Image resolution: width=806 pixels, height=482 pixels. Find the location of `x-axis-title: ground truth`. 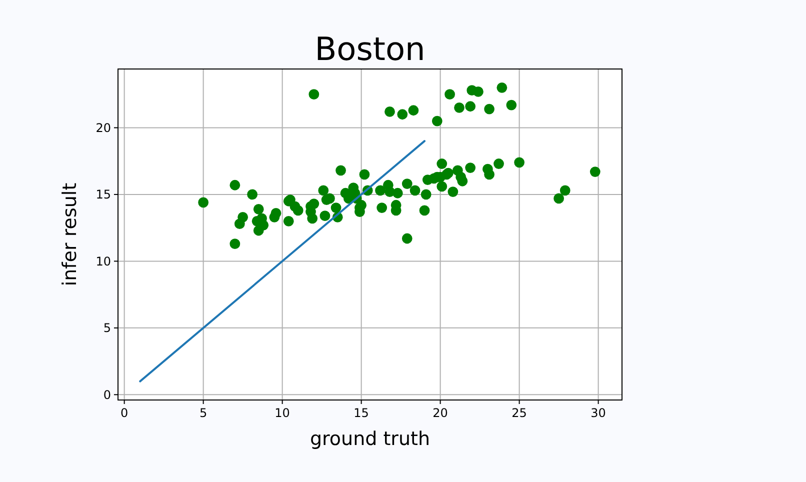

x-axis-title: ground truth is located at coordinates (370, 439).